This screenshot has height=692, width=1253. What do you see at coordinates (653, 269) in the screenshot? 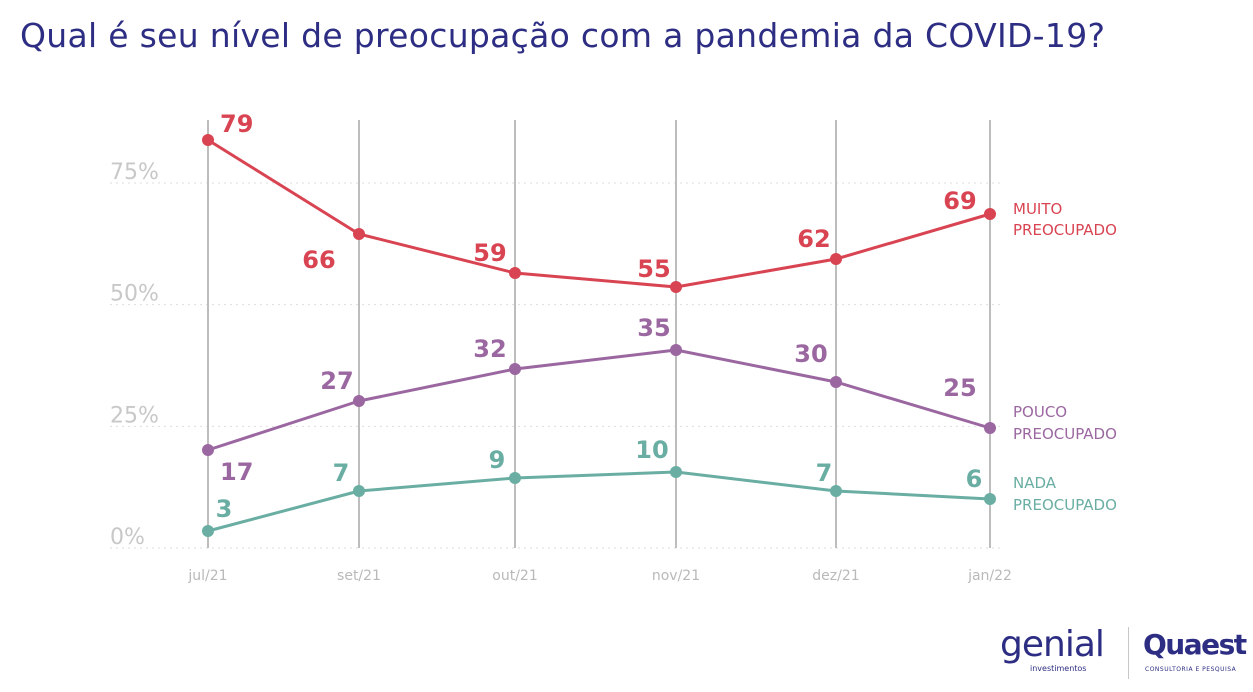
I see `data-label: 55` at bounding box center [653, 269].